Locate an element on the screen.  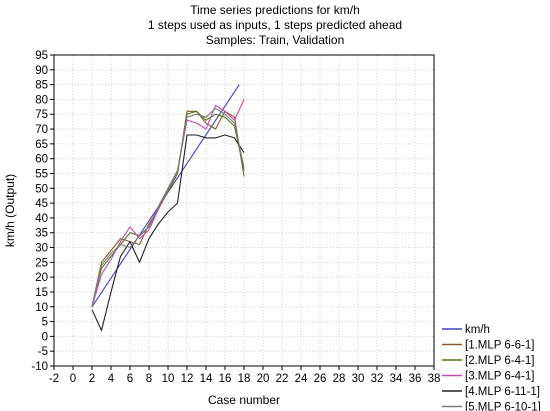
x-tick-label: 34 is located at coordinates (396, 379).